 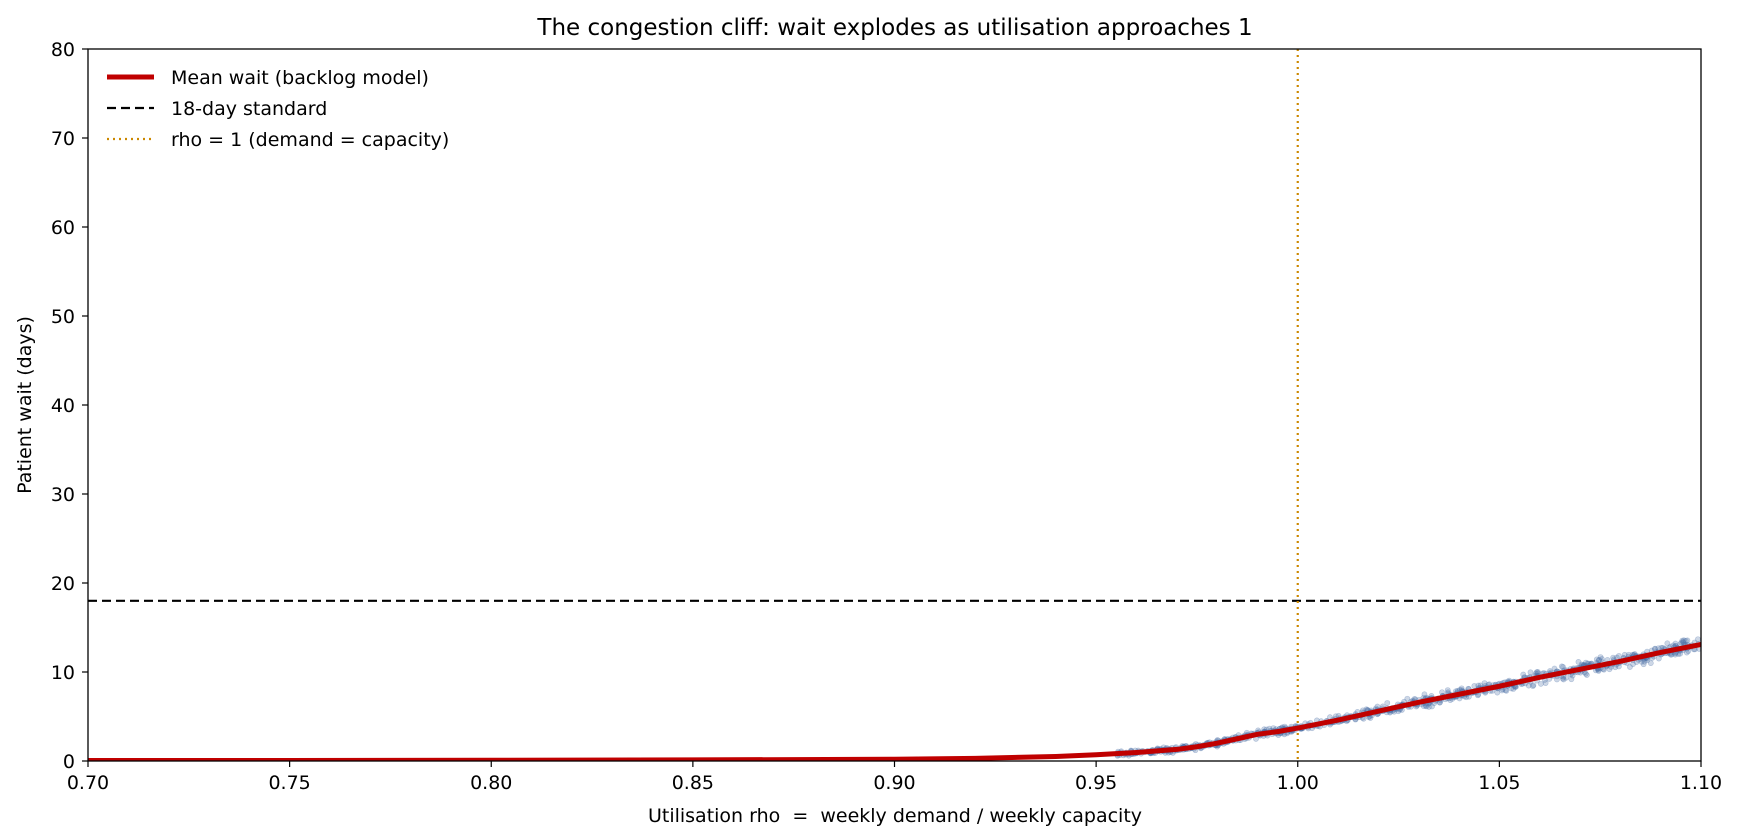 What do you see at coordinates (310, 140) in the screenshot?
I see `legend-label: rho = 1 (demand = capacity)` at bounding box center [310, 140].